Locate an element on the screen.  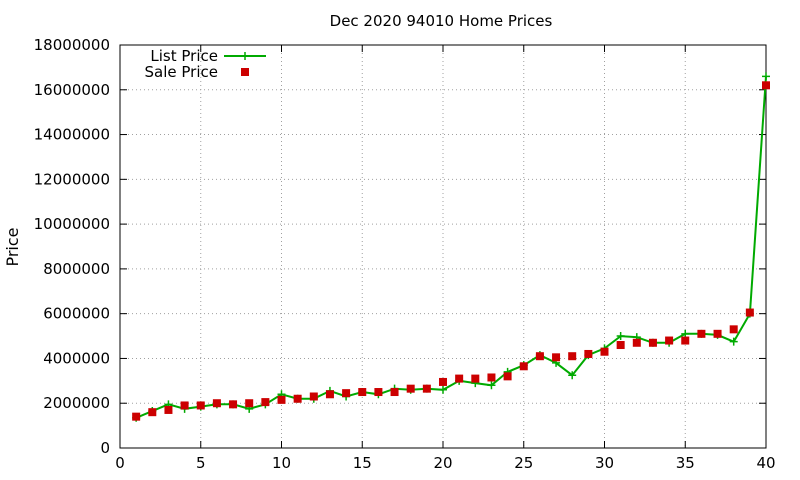
y-tick-label: 12000000 is located at coordinates (72, 179).